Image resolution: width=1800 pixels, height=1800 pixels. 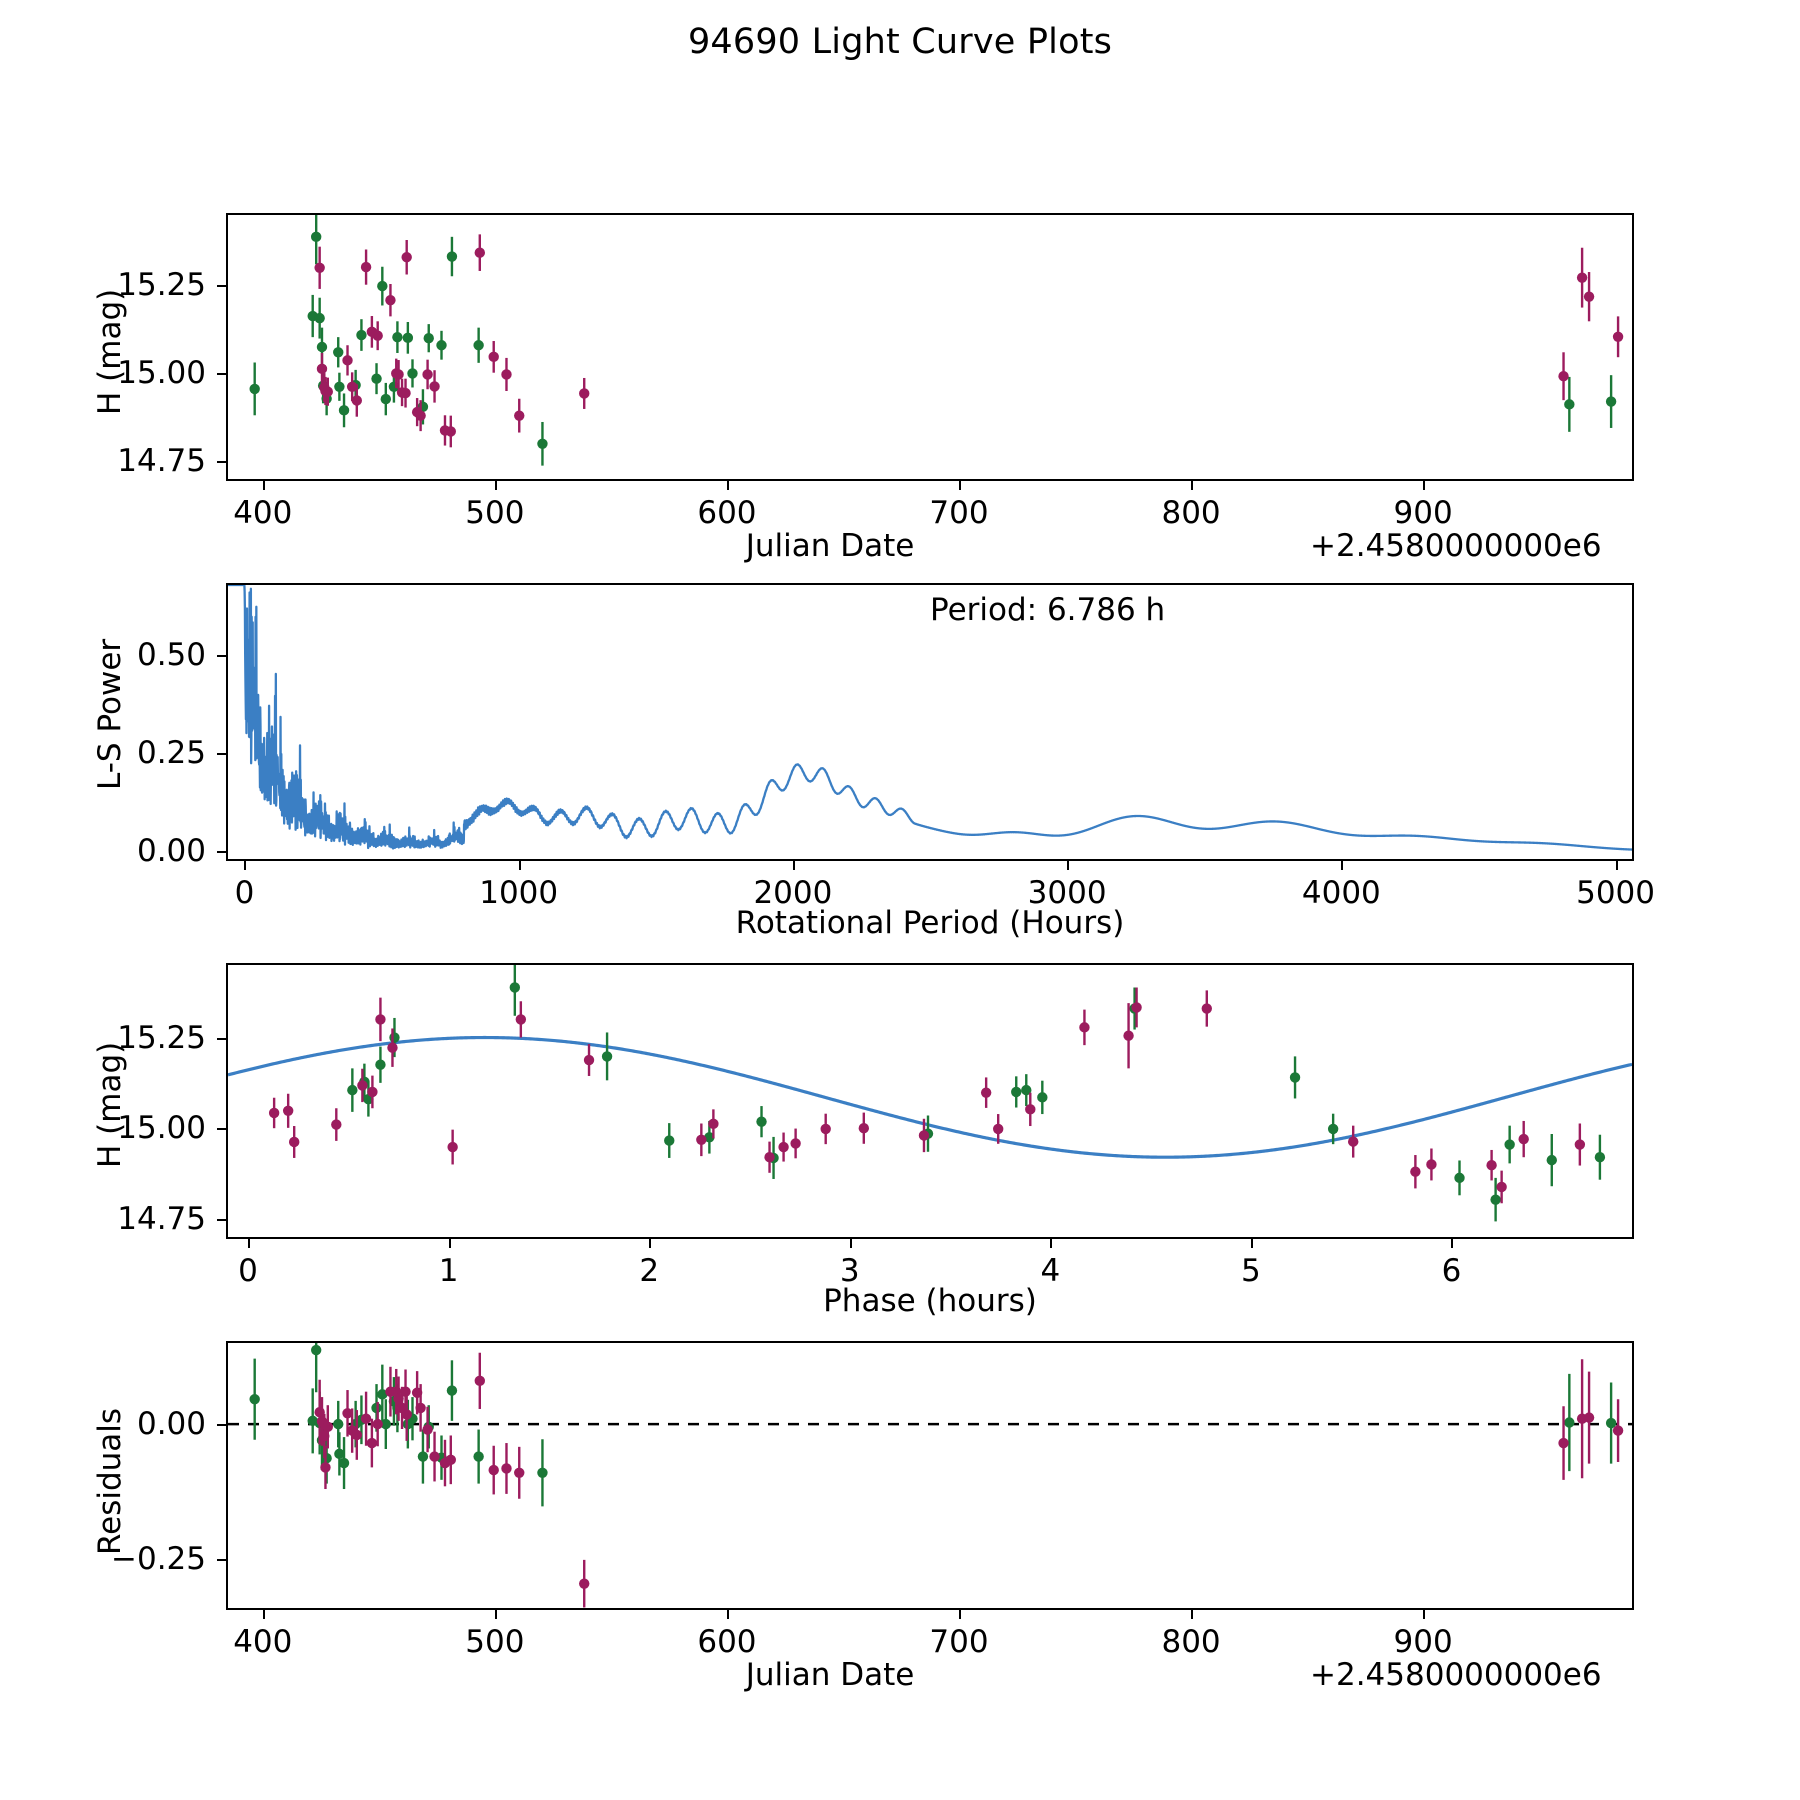 I want to click on y-tick-label: 15.25, so click(x=161, y=285).